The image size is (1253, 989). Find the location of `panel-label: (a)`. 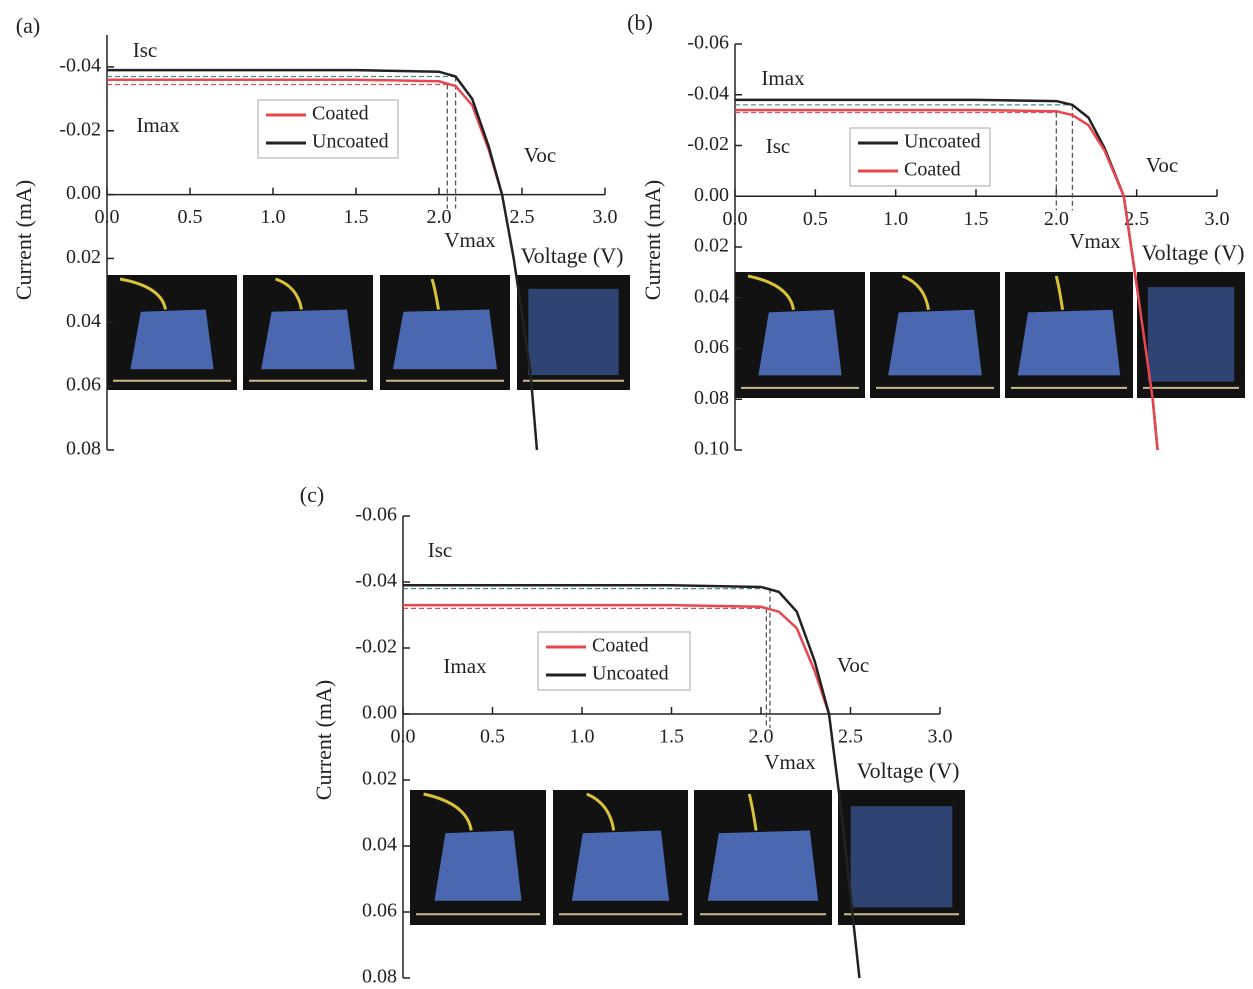

panel-label: (a) is located at coordinates (28, 25).